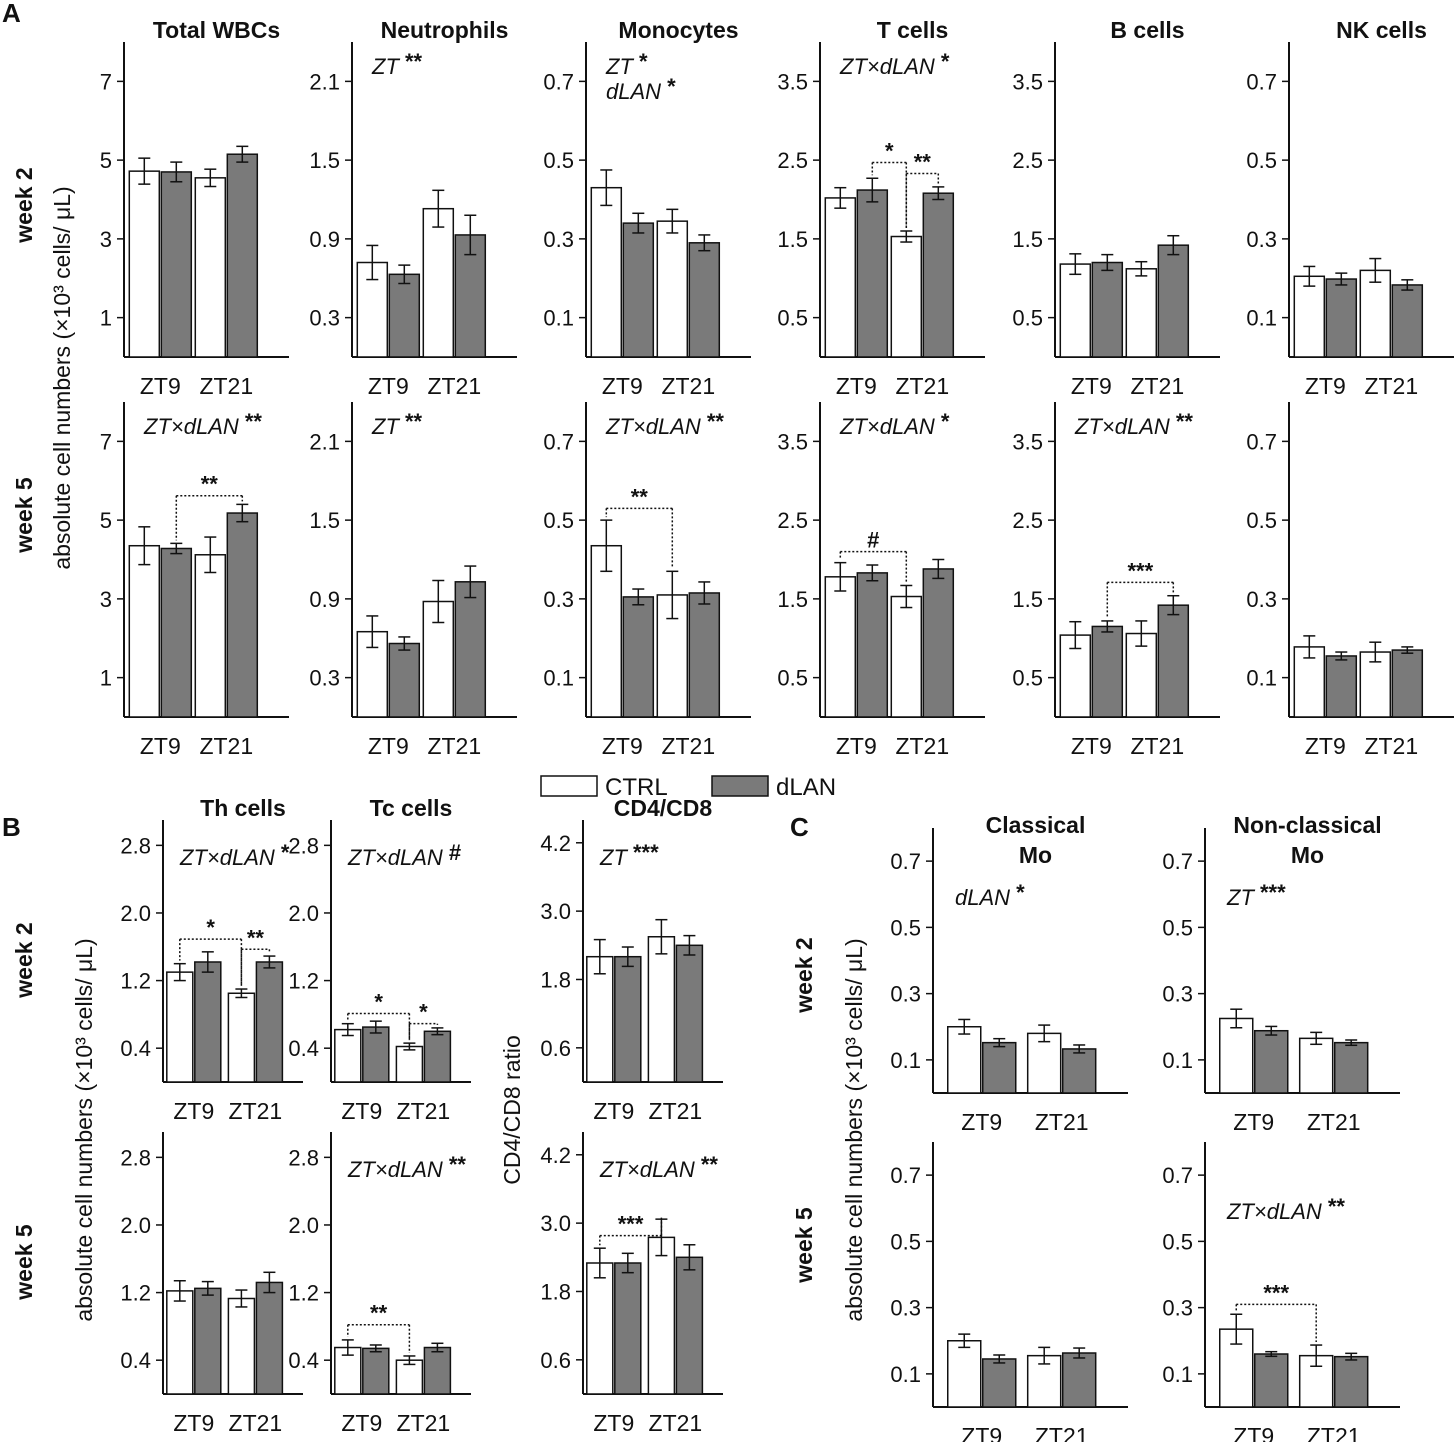  What do you see at coordinates (106, 239) in the screenshot?
I see `y-tick-label: 3` at bounding box center [106, 239].